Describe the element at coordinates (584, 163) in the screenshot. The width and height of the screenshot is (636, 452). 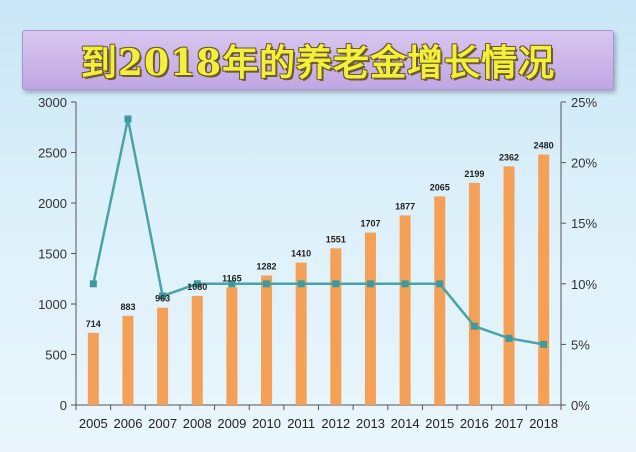
I see `right-tick-label: 20%` at that location.